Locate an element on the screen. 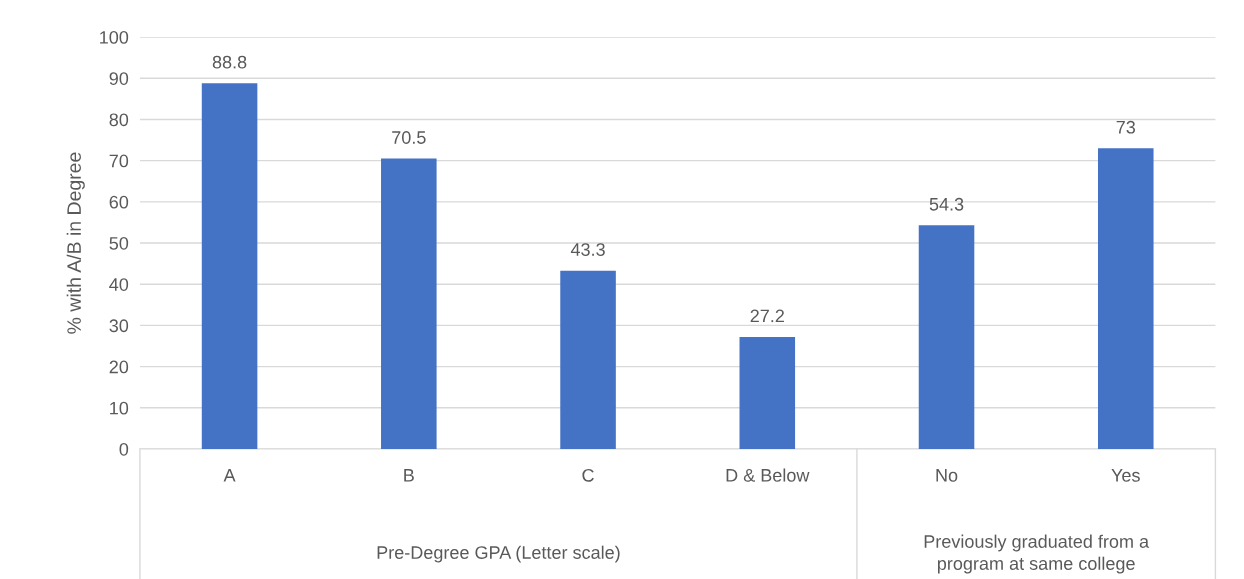 The image size is (1244, 579). y-tick-label: 90 is located at coordinates (119, 78).